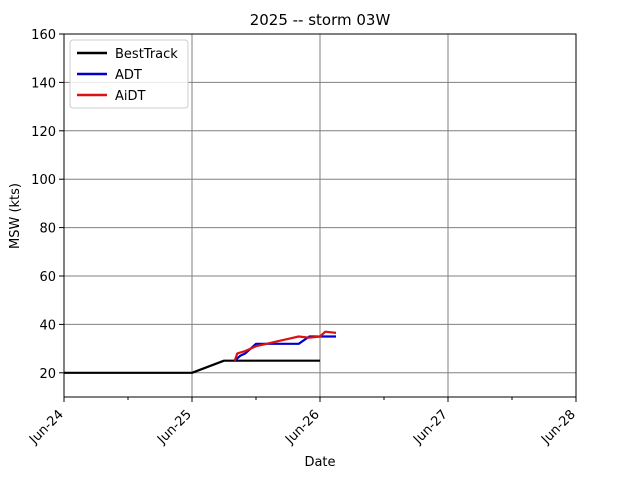 The image size is (640, 480). I want to click on series-line-aidt, so click(285, 346).